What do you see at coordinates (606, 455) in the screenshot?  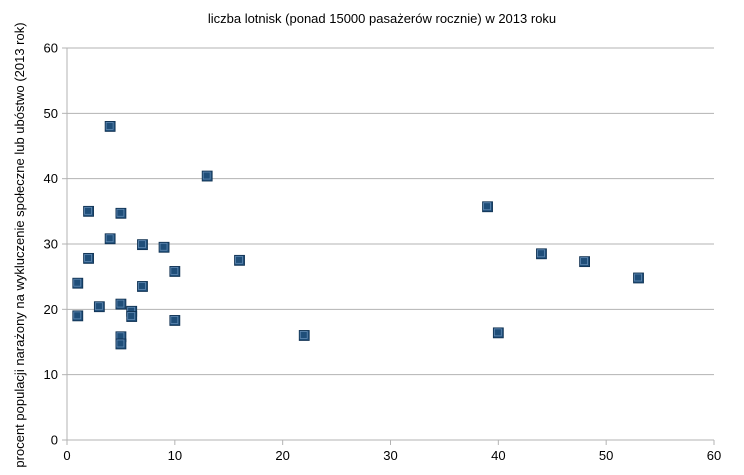 I see `x-tick-label: 50` at bounding box center [606, 455].